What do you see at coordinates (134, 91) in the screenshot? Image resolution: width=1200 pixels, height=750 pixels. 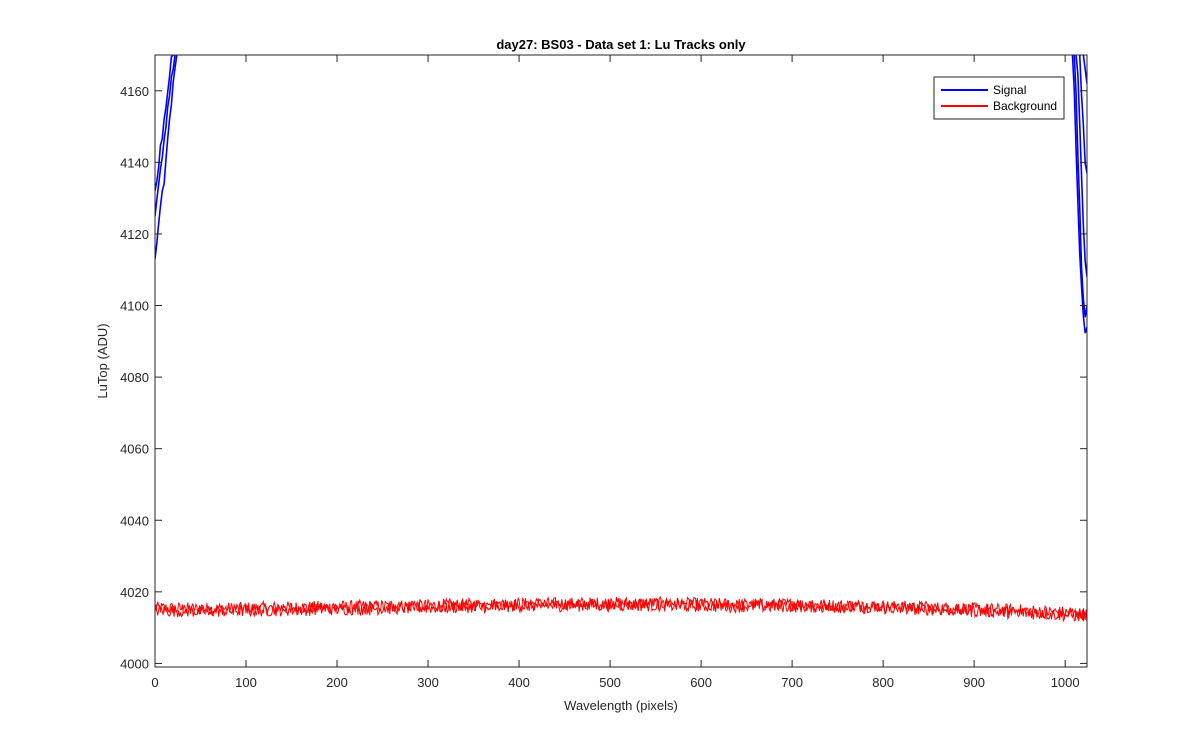 I see `y-tick-label: 4160` at bounding box center [134, 91].